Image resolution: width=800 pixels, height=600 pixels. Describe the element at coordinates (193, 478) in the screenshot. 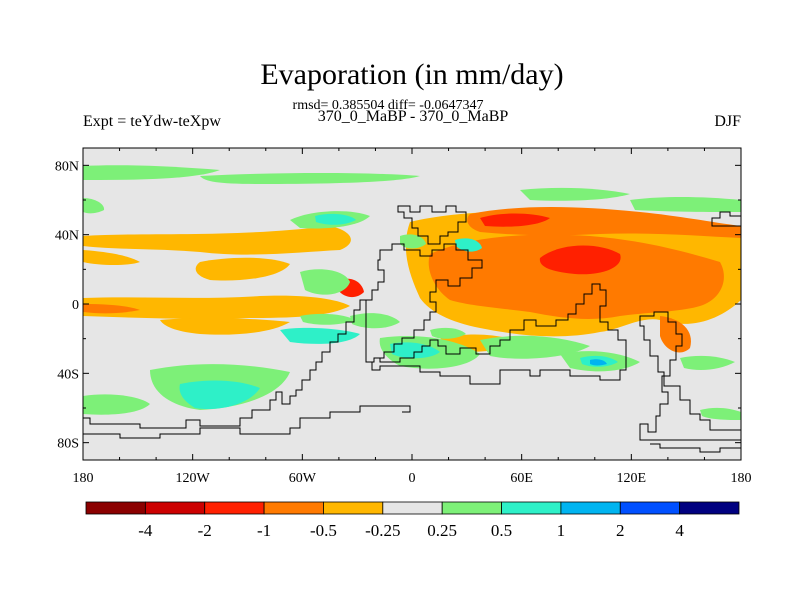

I see `x-tick-label: 120W` at that location.